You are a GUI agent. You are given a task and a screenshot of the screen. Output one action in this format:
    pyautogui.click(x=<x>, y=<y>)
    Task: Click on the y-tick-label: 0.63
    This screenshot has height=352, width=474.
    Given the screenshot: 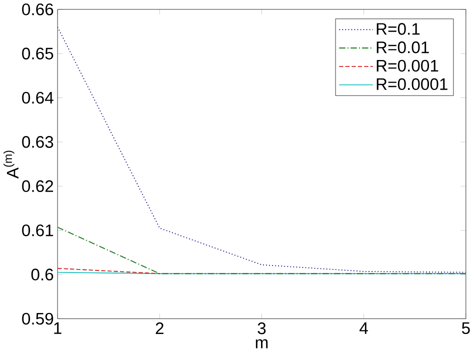 What is the action you would take?
    pyautogui.click(x=38, y=142)
    